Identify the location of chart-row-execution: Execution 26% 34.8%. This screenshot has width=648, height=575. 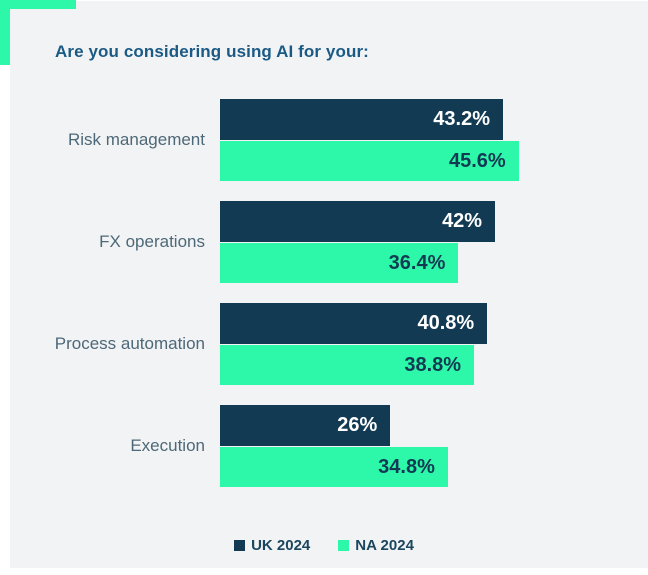
(324, 446).